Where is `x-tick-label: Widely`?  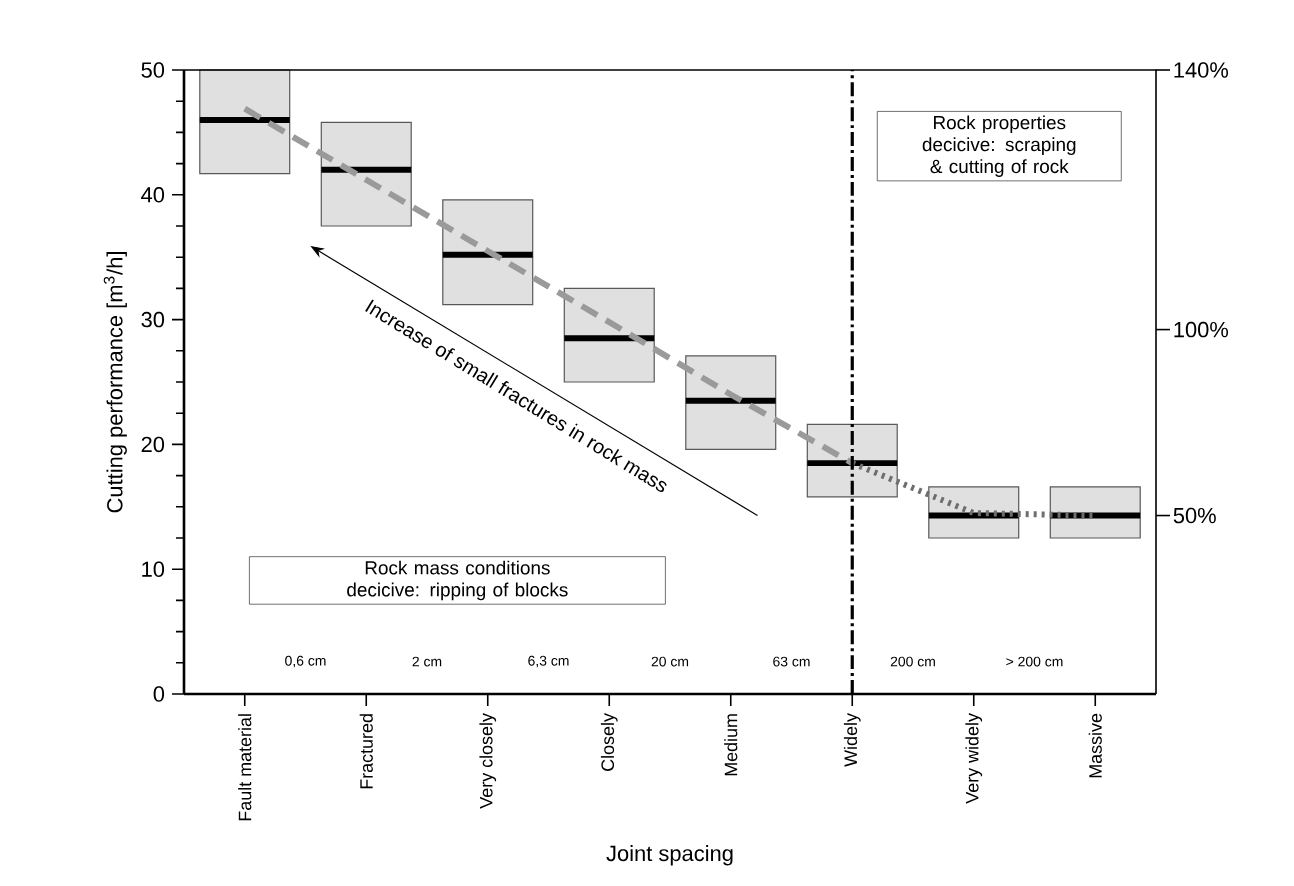 x-tick-label: Widely is located at coordinates (852, 740).